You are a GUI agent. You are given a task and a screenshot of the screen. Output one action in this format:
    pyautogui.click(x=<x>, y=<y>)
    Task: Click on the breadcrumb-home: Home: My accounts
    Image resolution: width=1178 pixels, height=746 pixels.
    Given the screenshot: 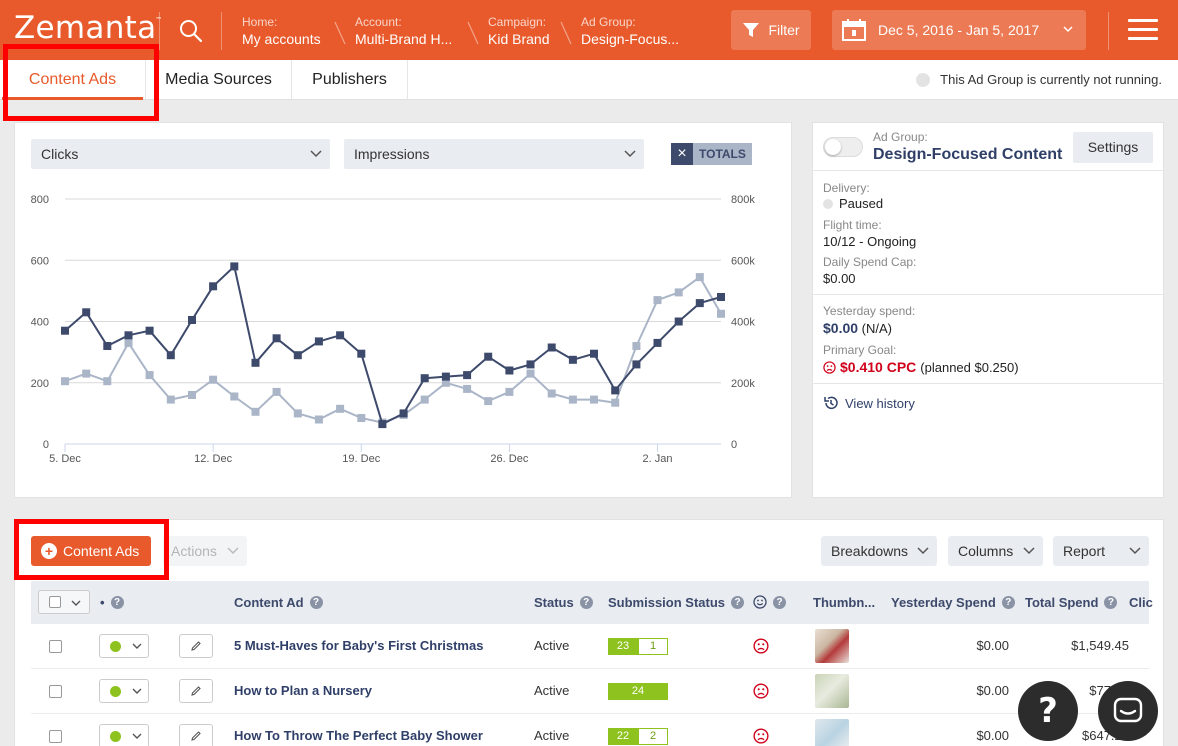 What is the action you would take?
    pyautogui.click(x=281, y=30)
    